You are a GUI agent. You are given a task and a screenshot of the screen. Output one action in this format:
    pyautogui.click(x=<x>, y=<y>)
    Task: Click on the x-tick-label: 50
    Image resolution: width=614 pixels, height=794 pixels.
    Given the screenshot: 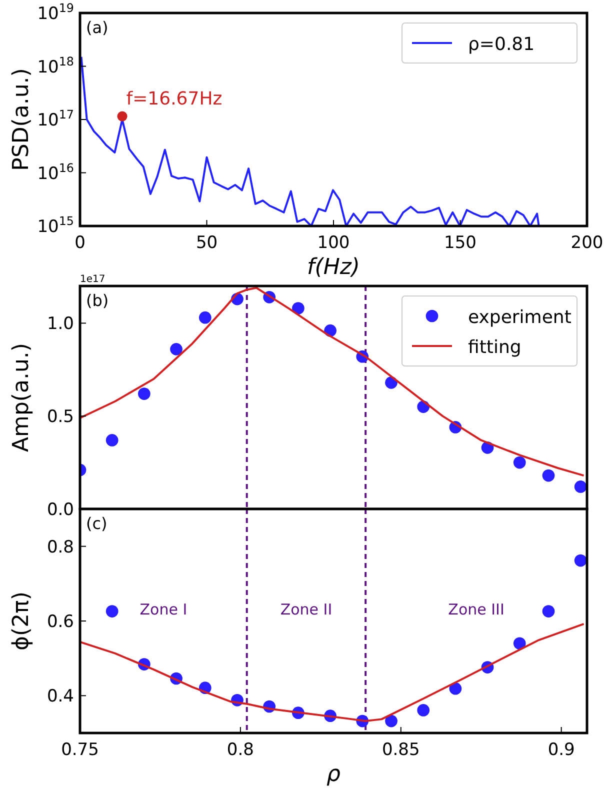 What is the action you would take?
    pyautogui.click(x=207, y=243)
    